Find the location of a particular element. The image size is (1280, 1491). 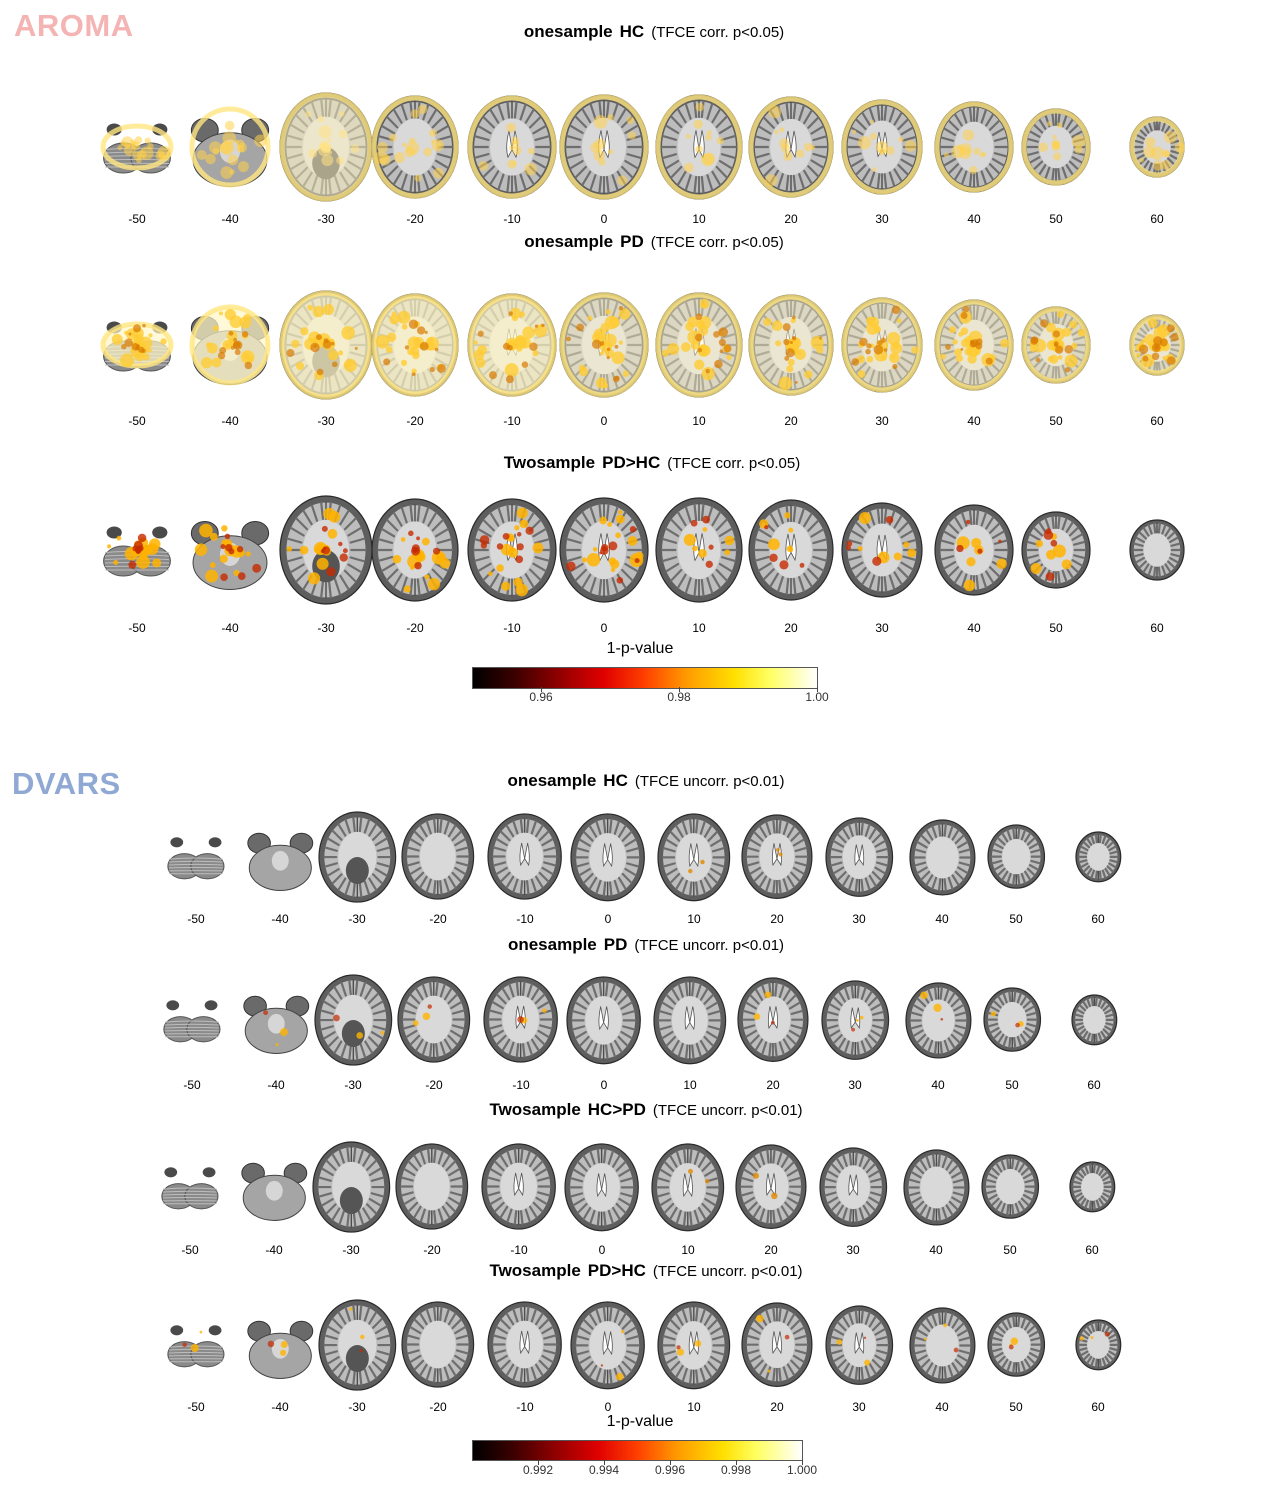

row-title: onesample HC (TFCE uncorr. p<0.01) is located at coordinates (646, 780).